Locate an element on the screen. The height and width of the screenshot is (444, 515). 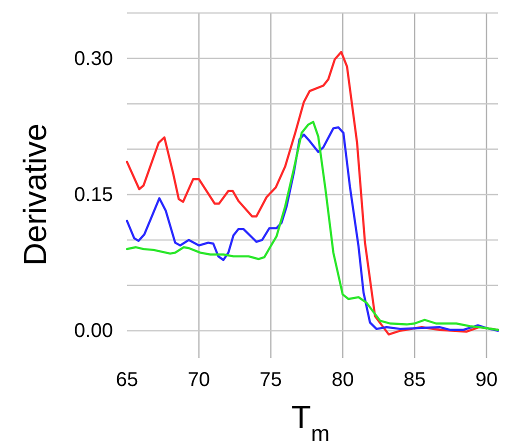
x-tick-label: 75 is located at coordinates (271, 380).